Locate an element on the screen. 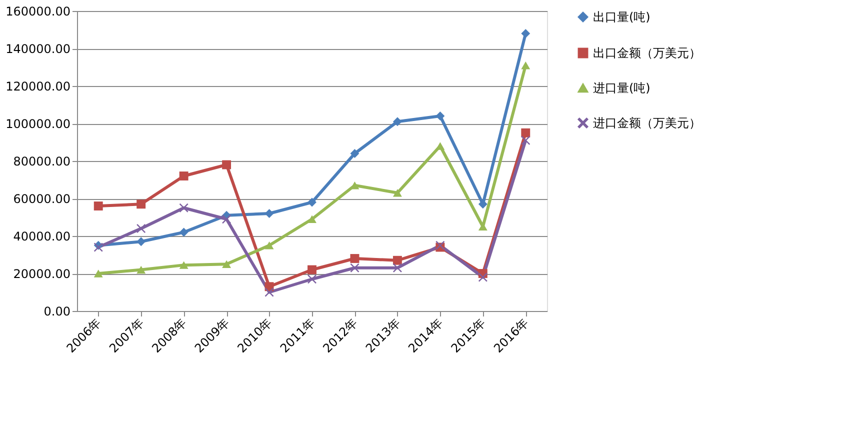  legend-label: 进口量(吨) is located at coordinates (621, 88).